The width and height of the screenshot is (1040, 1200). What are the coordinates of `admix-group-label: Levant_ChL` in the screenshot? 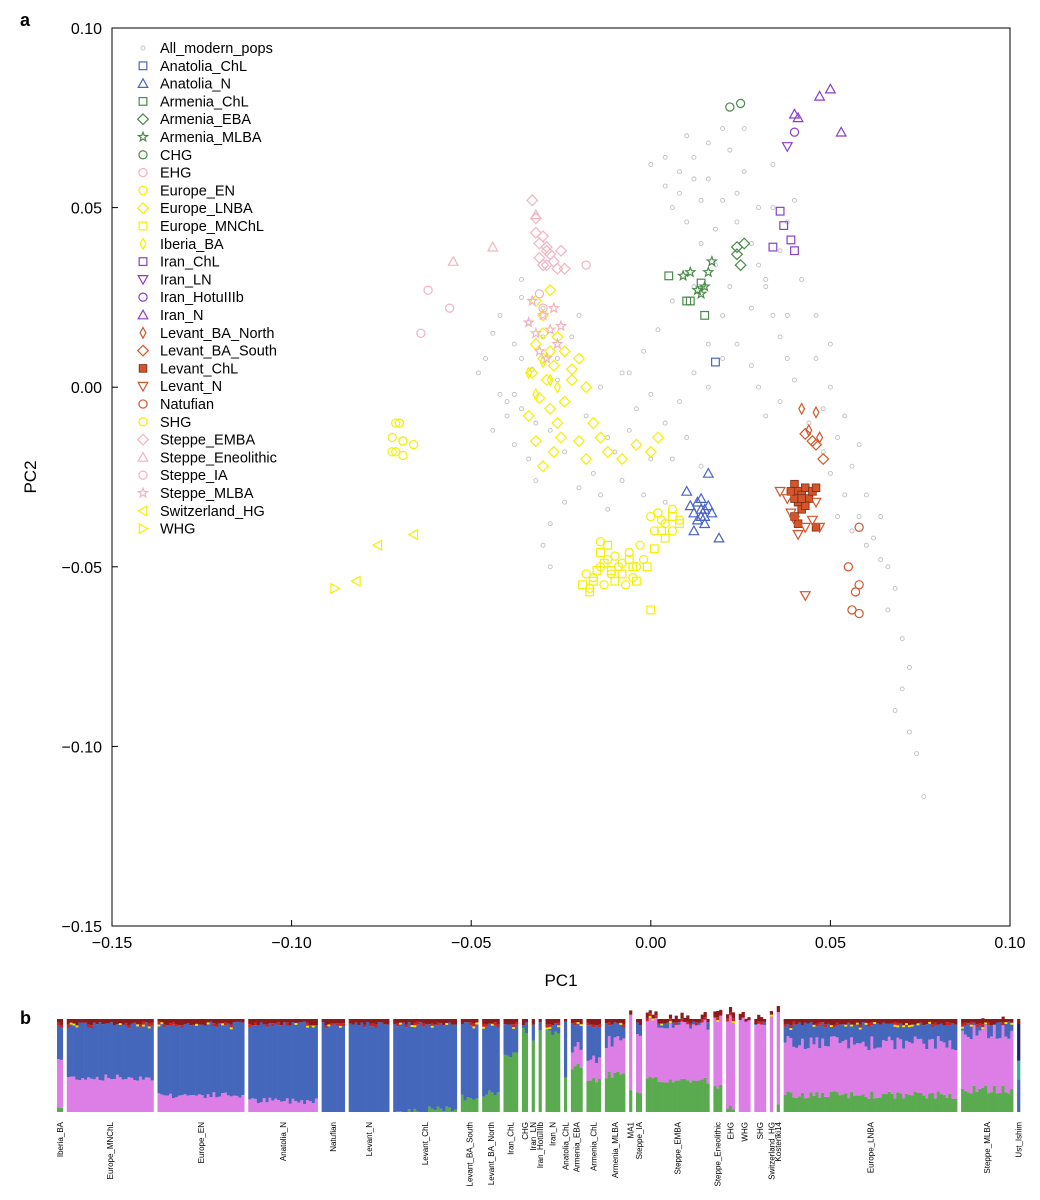 It's located at (425, 1143).